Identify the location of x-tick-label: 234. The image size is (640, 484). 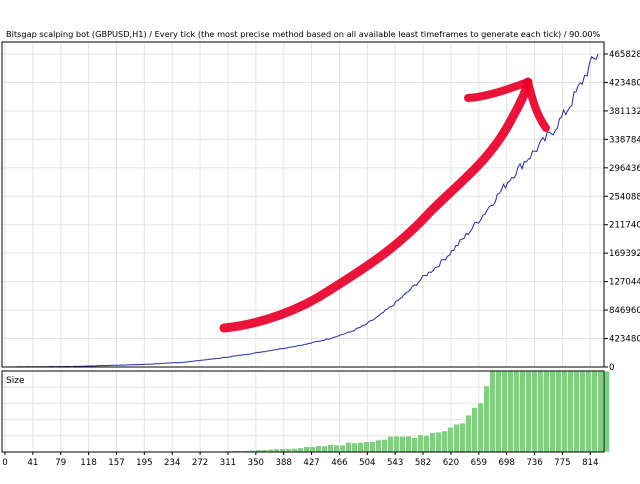
(172, 463).